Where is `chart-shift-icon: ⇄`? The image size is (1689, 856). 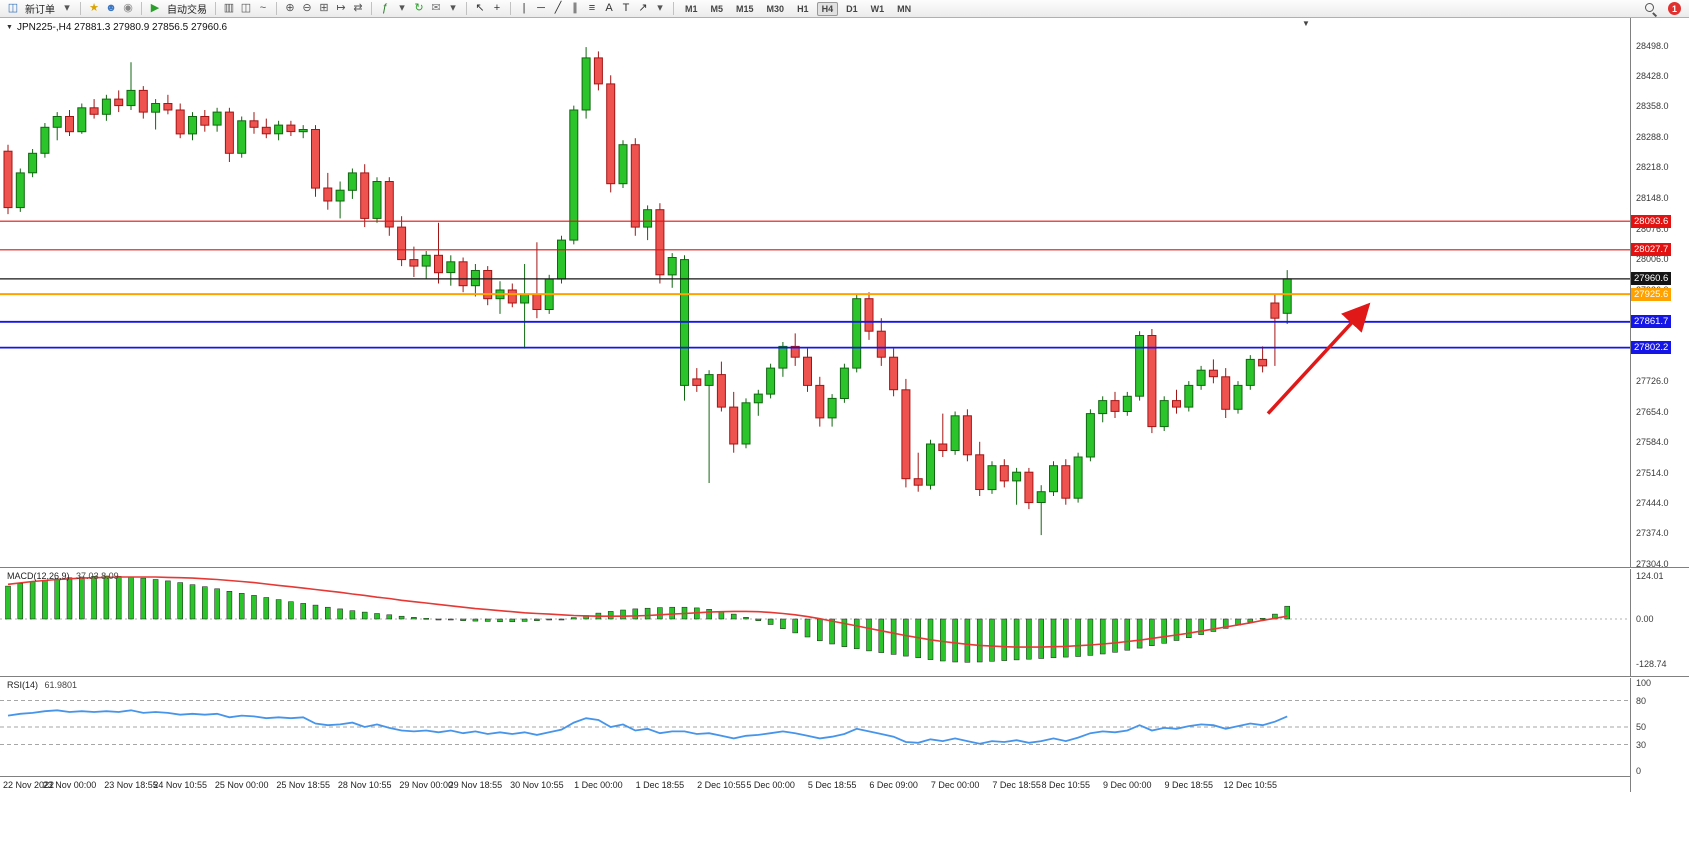
chart-shift-icon: ⇄ is located at coordinates (358, 8).